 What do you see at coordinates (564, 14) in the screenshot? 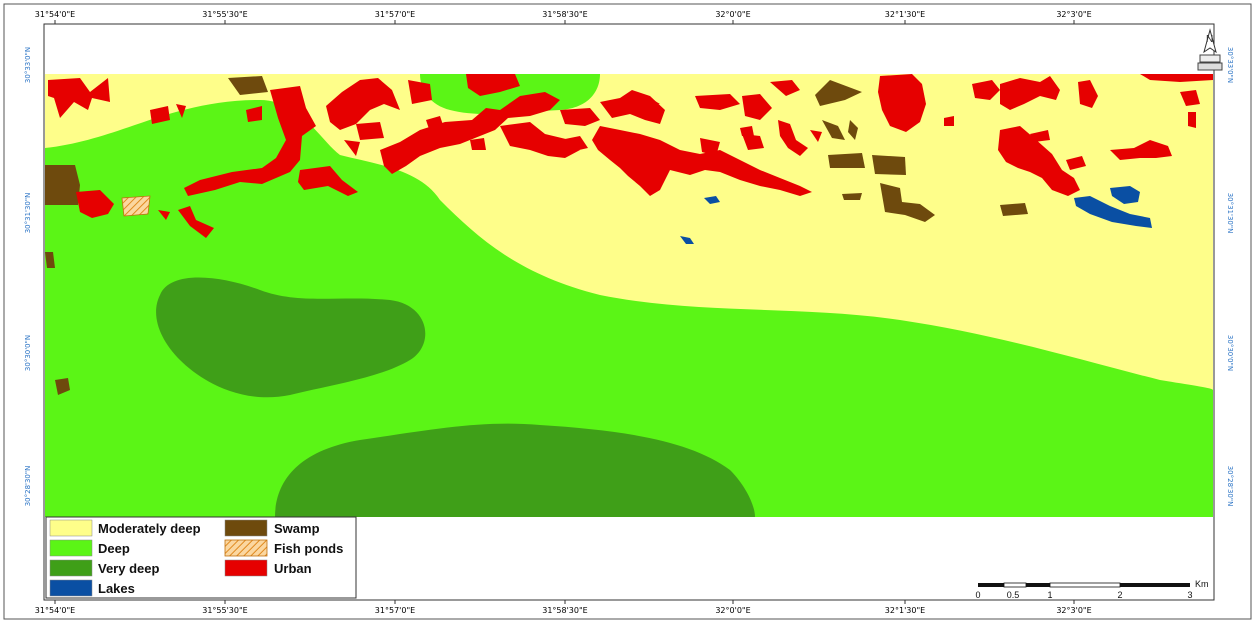
I see `top-tick: 31°58'30"E` at bounding box center [564, 14].